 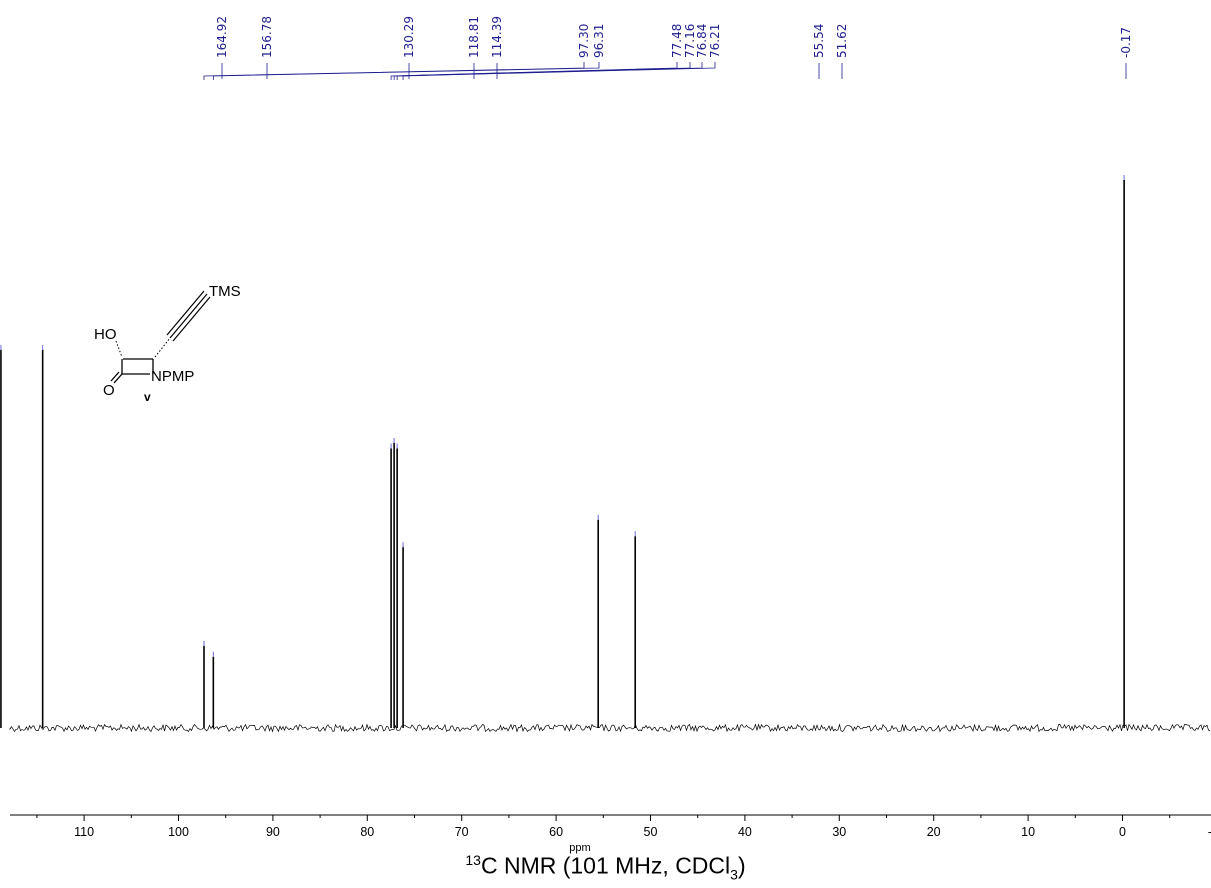 I want to click on compound-id-label: v, so click(x=147, y=397).